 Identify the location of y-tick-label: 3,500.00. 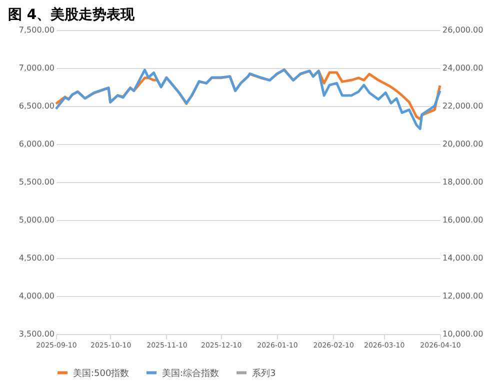
(36, 334).